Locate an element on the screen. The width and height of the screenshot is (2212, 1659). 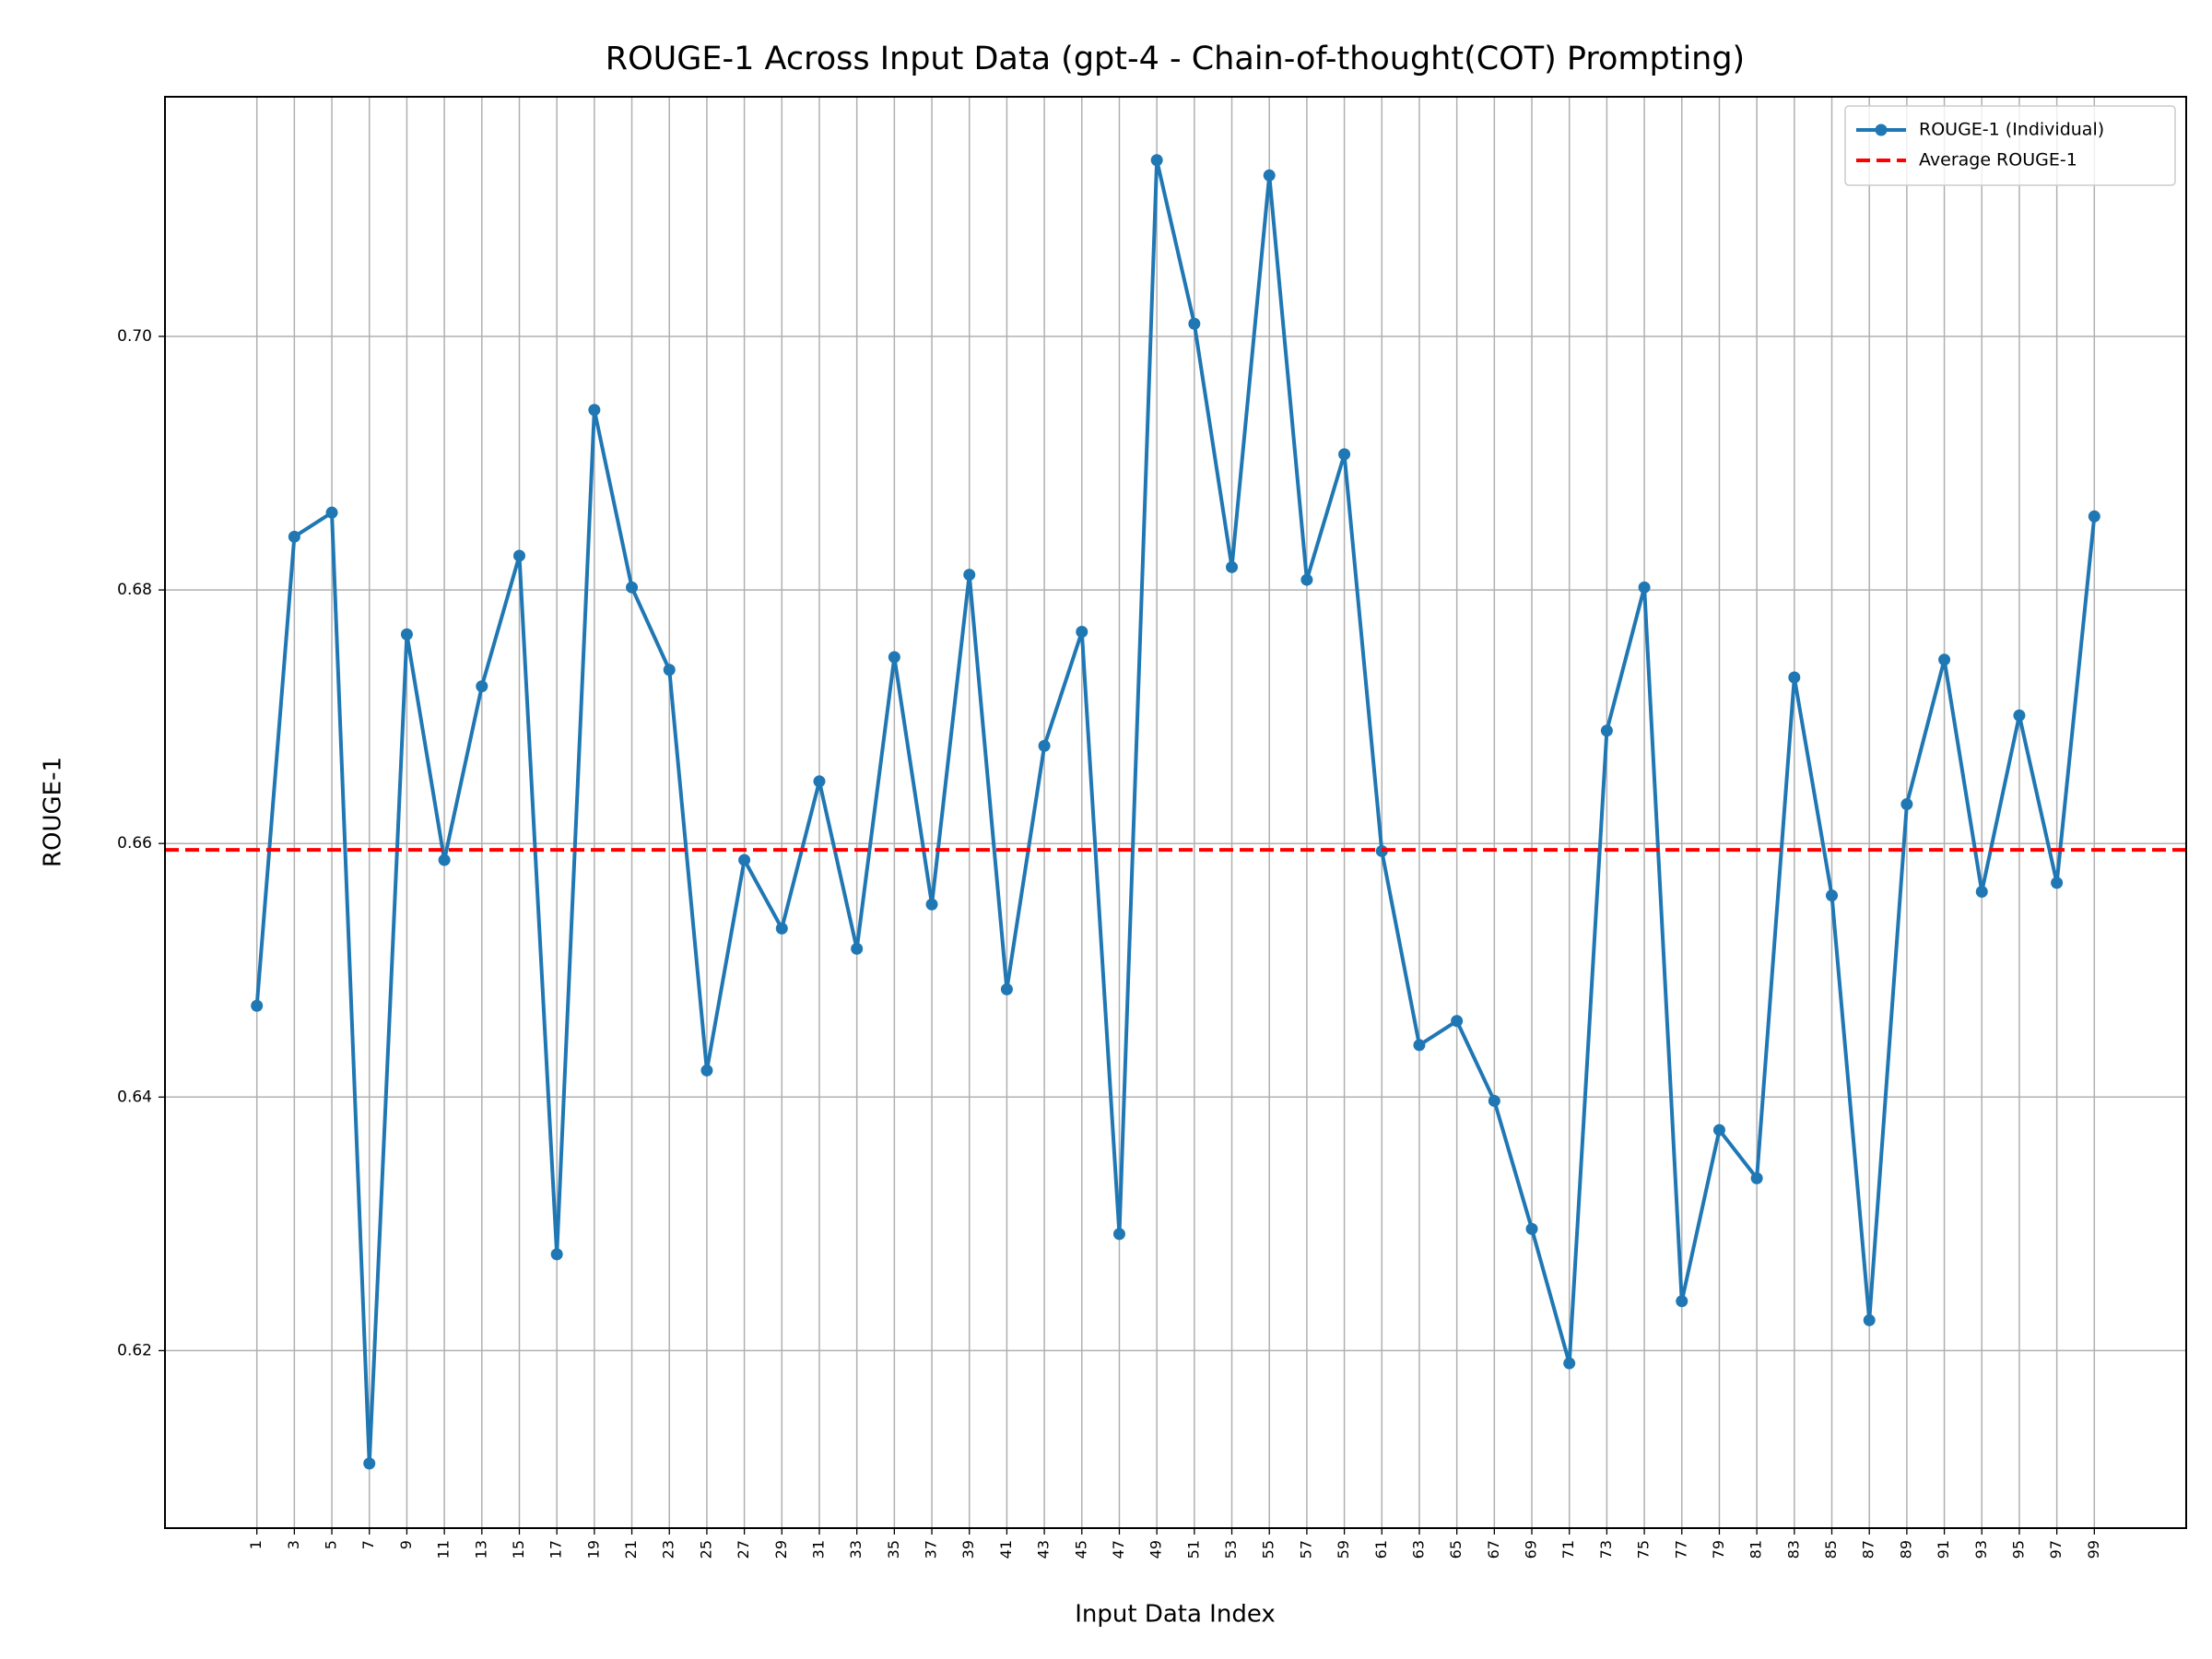
x-tick-label: 87 is located at coordinates (1868, 1549).